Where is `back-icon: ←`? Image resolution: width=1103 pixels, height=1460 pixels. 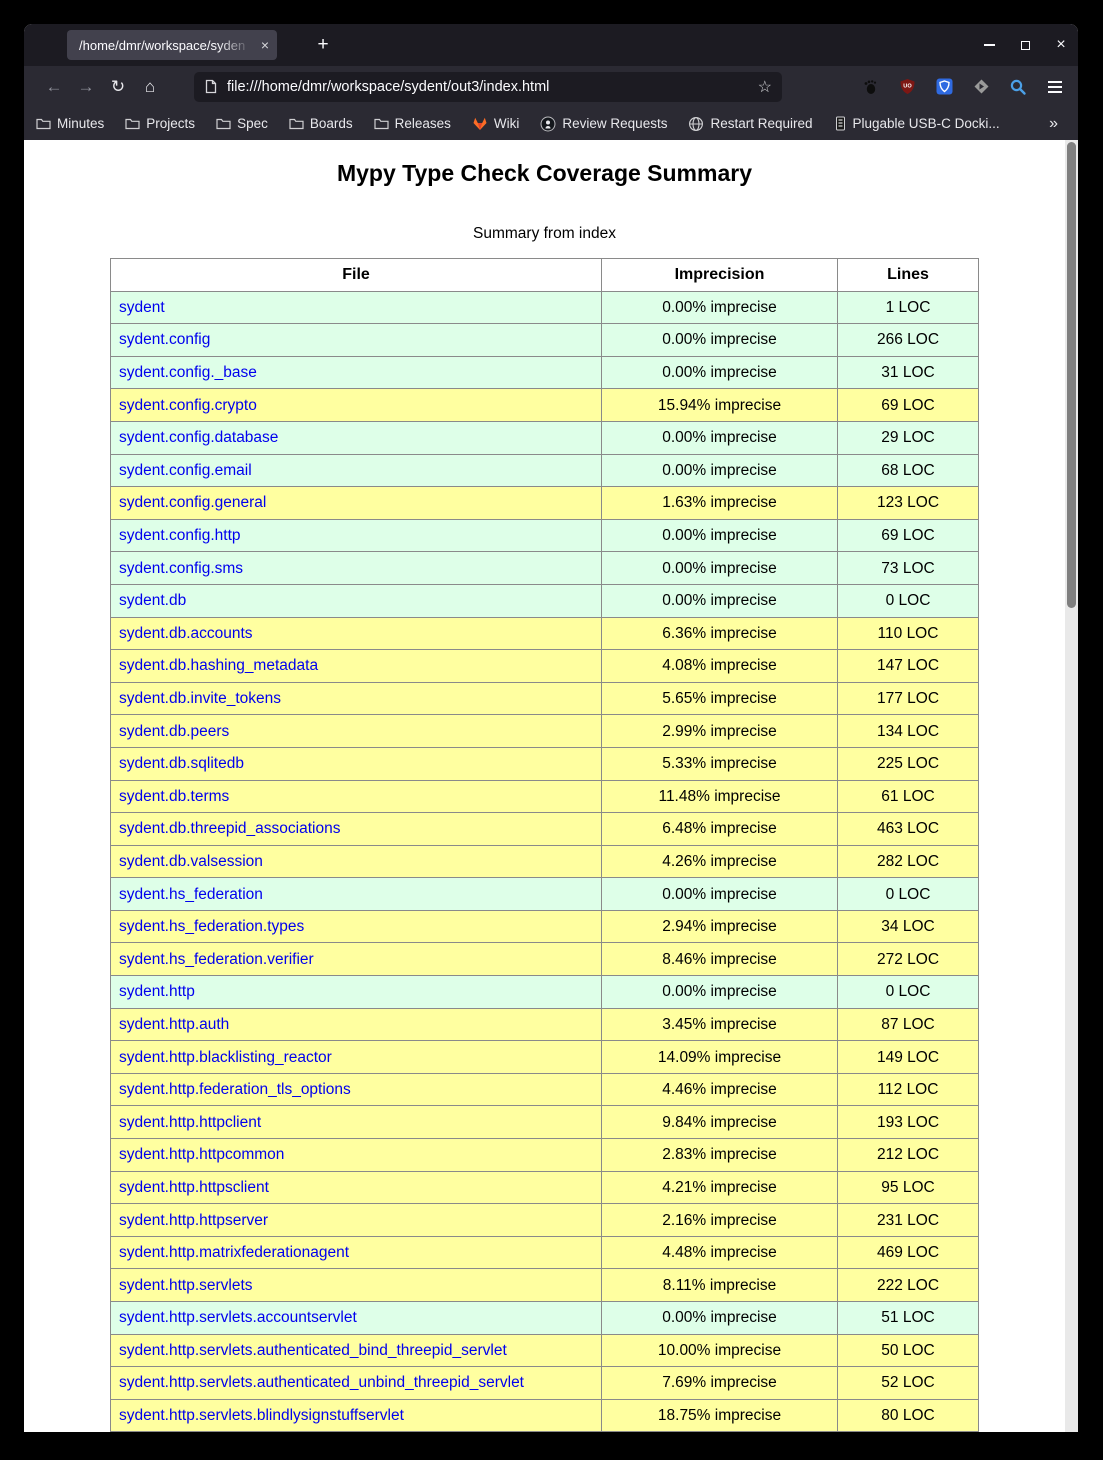 back-icon: ← is located at coordinates (54, 86).